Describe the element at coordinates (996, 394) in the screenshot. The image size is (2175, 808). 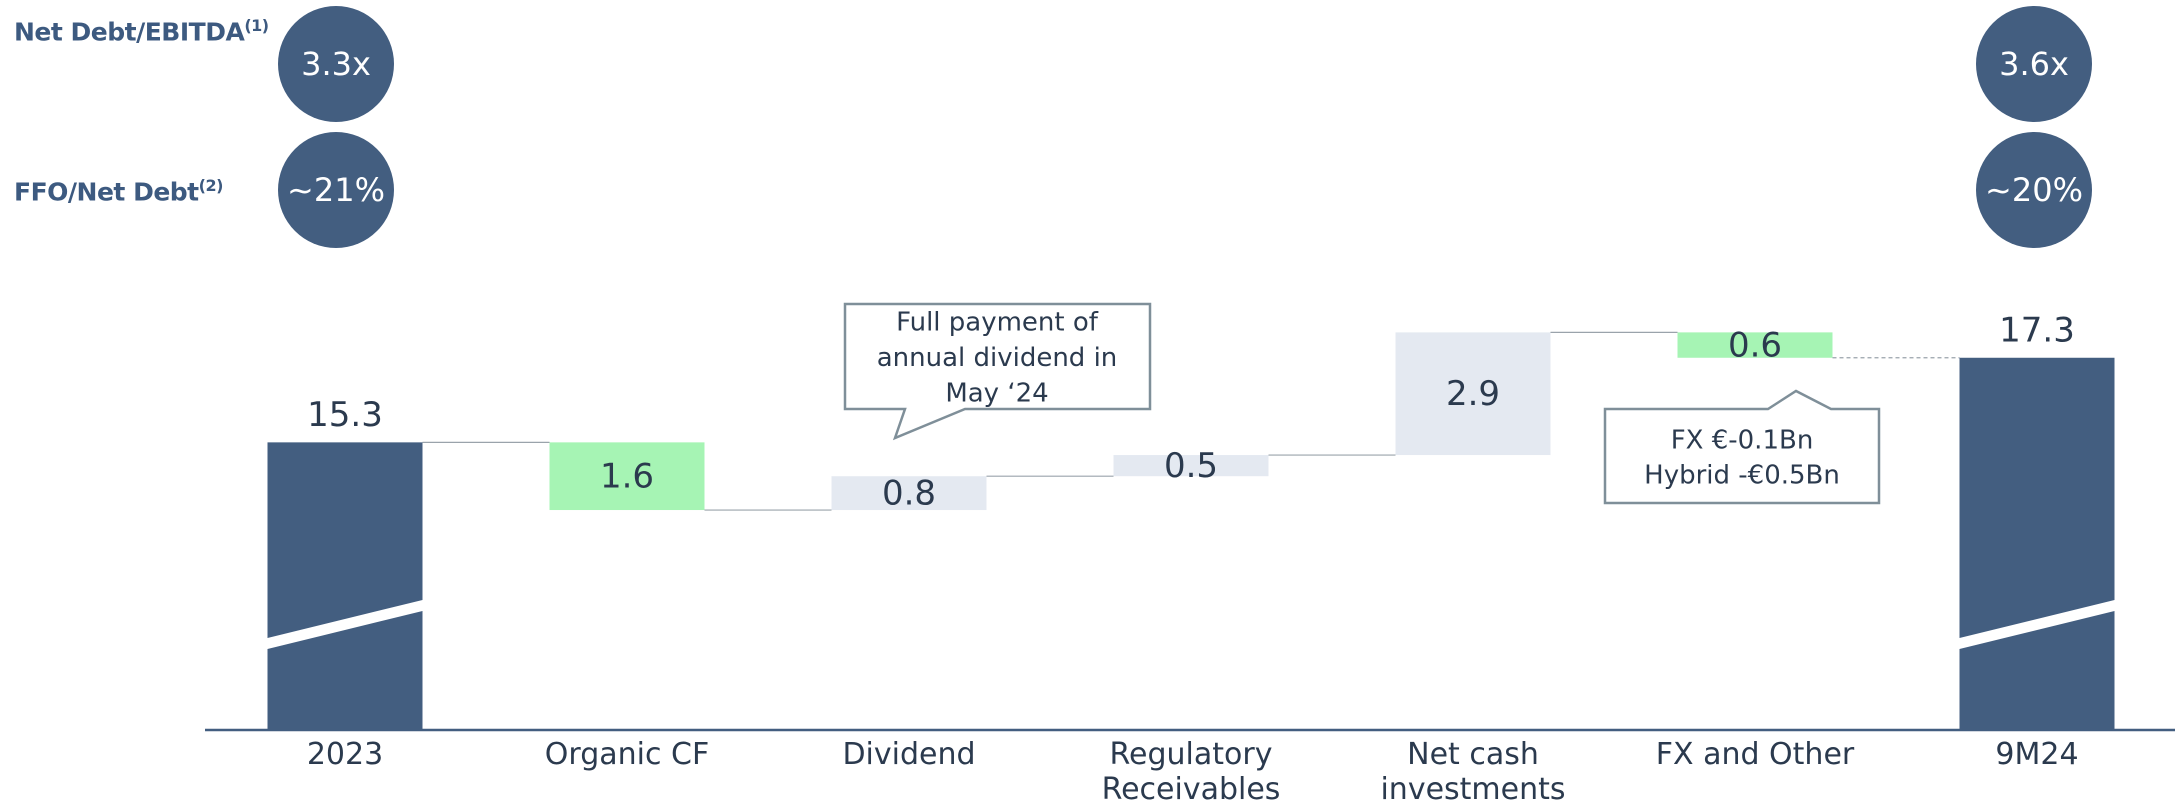
I see `annotation: May ‘24` at that location.